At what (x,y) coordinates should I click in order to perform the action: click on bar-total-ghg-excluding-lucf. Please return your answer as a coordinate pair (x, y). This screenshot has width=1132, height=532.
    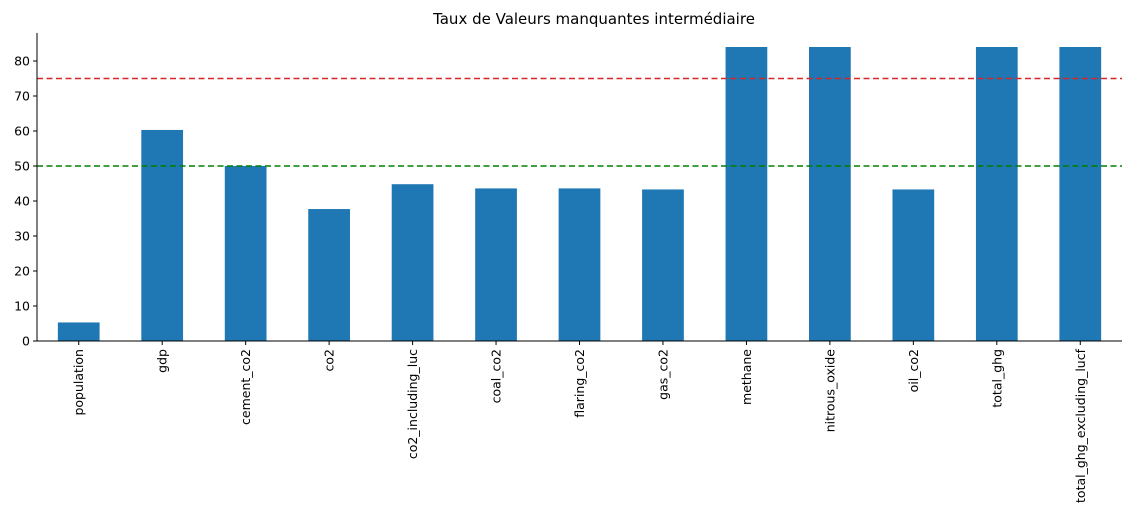
    Looking at the image, I should click on (1080, 194).